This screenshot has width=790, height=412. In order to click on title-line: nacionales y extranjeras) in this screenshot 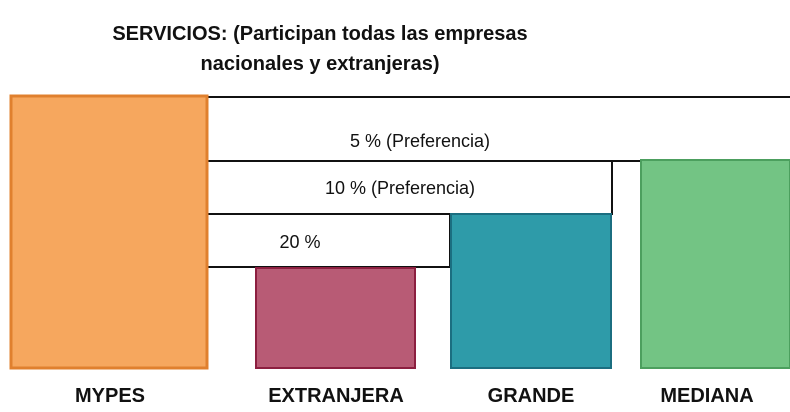, I will do `click(319, 64)`.